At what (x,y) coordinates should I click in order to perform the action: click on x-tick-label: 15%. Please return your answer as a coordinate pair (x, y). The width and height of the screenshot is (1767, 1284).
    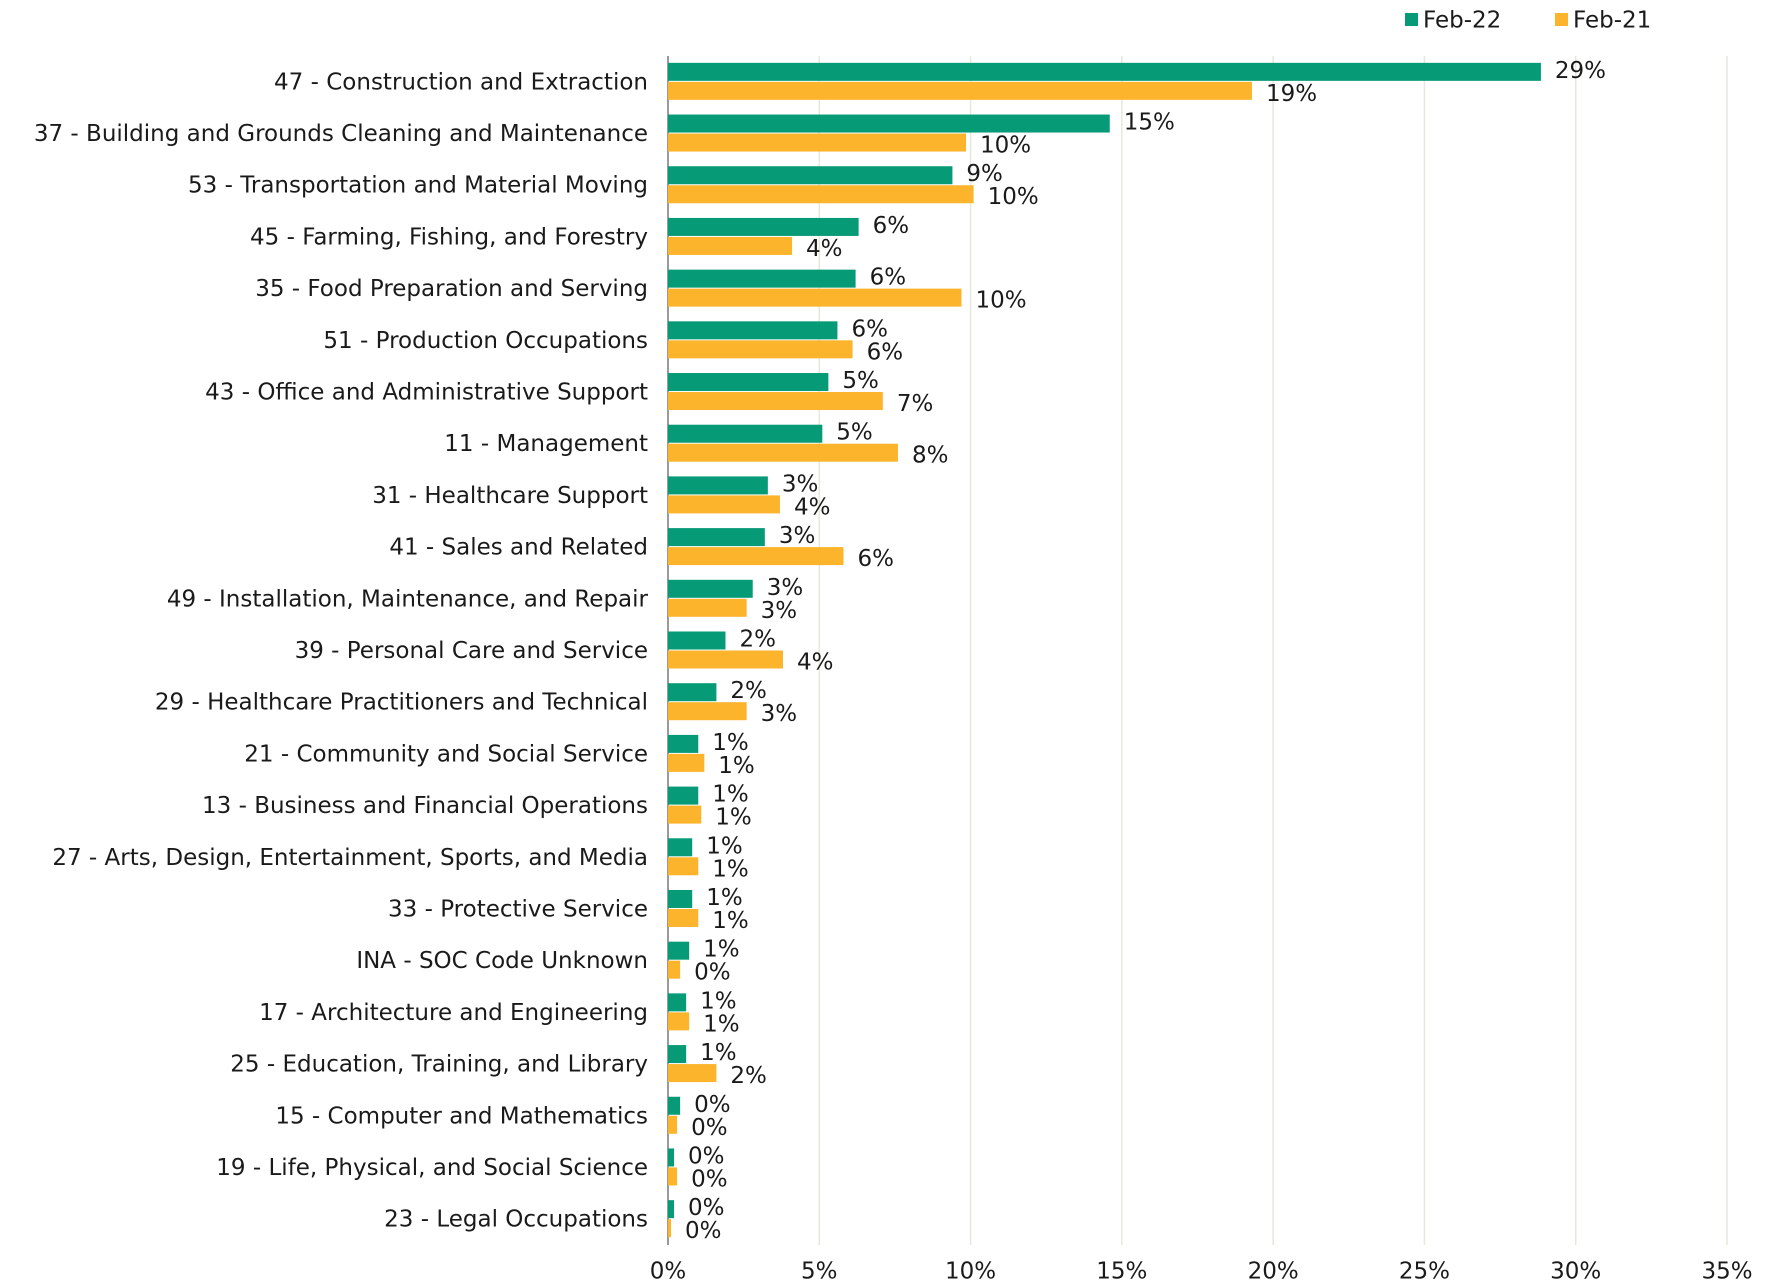
    Looking at the image, I should click on (1121, 1271).